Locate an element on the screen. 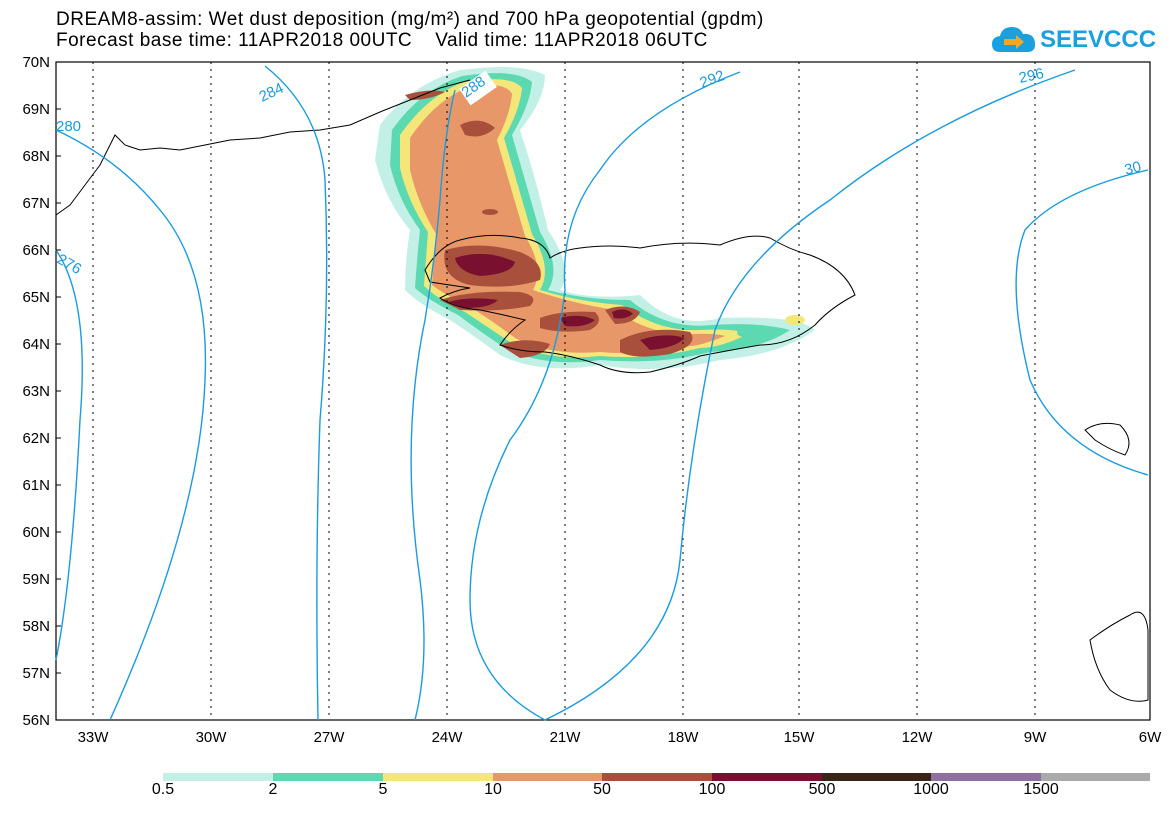 This screenshot has height=815, width=1175. lon-label: 18W is located at coordinates (684, 737).